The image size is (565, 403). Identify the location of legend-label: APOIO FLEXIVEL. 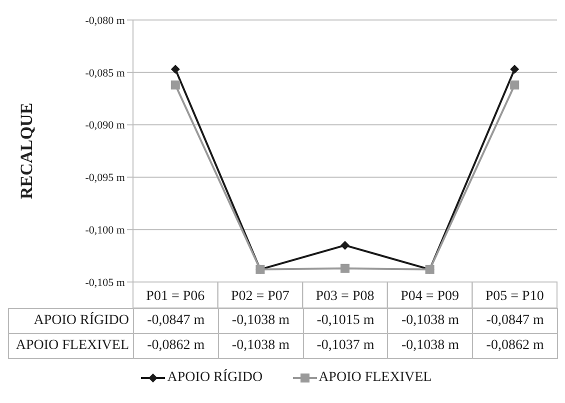
(375, 378).